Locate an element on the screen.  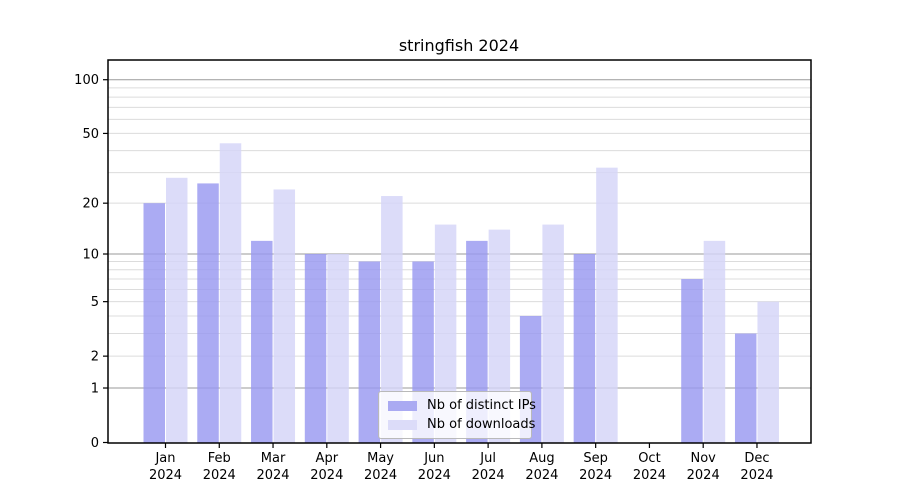
bar-distinct-ips-jan-2024 is located at coordinates (154, 323).